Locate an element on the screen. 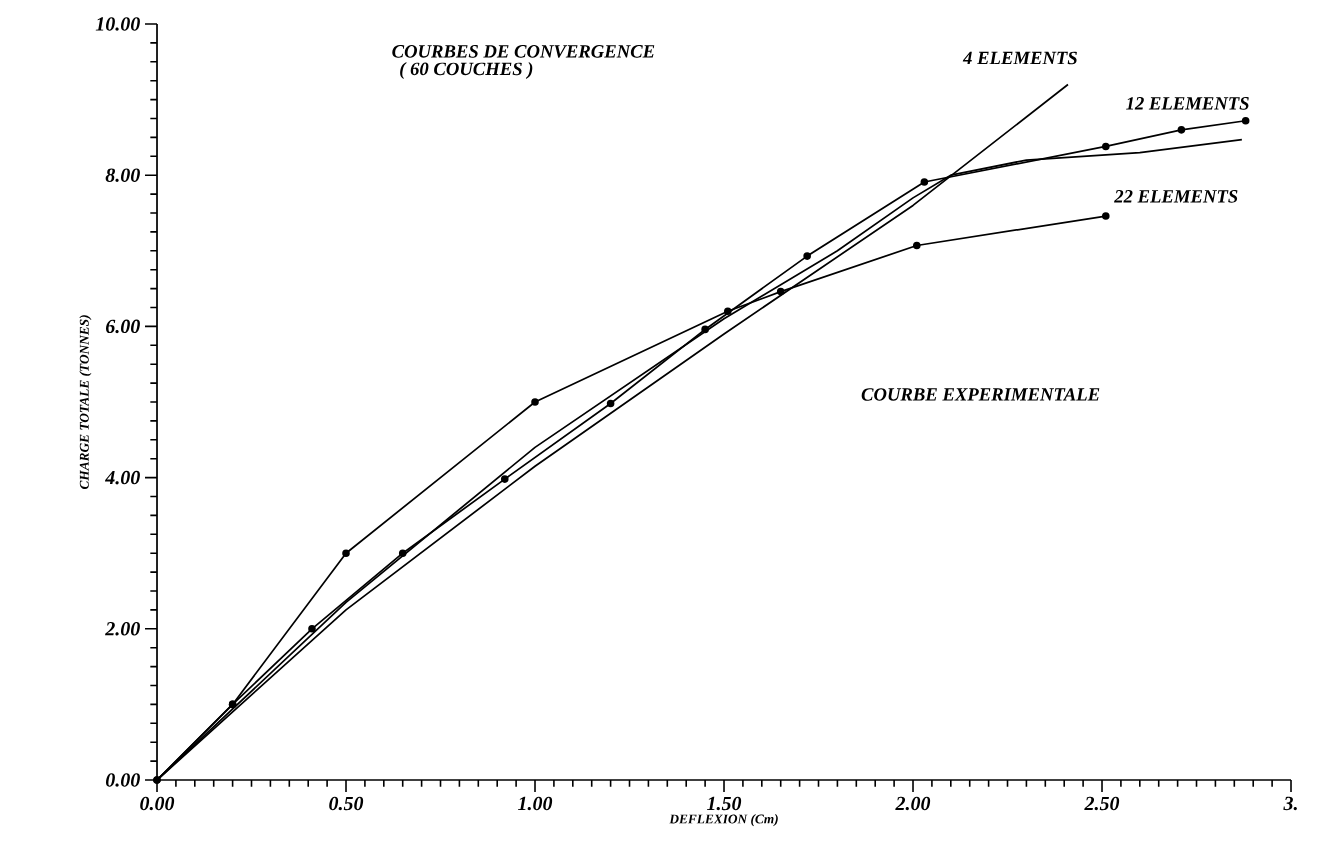  y-tick-label: 10.00 is located at coordinates (117, 24).